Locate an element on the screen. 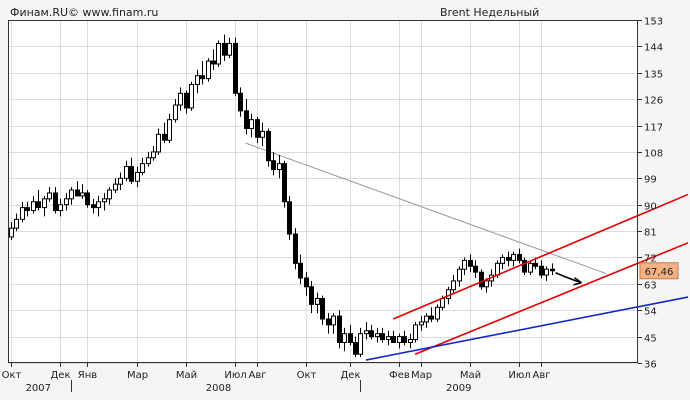  last-price-tag: 67,46 is located at coordinates (659, 271).